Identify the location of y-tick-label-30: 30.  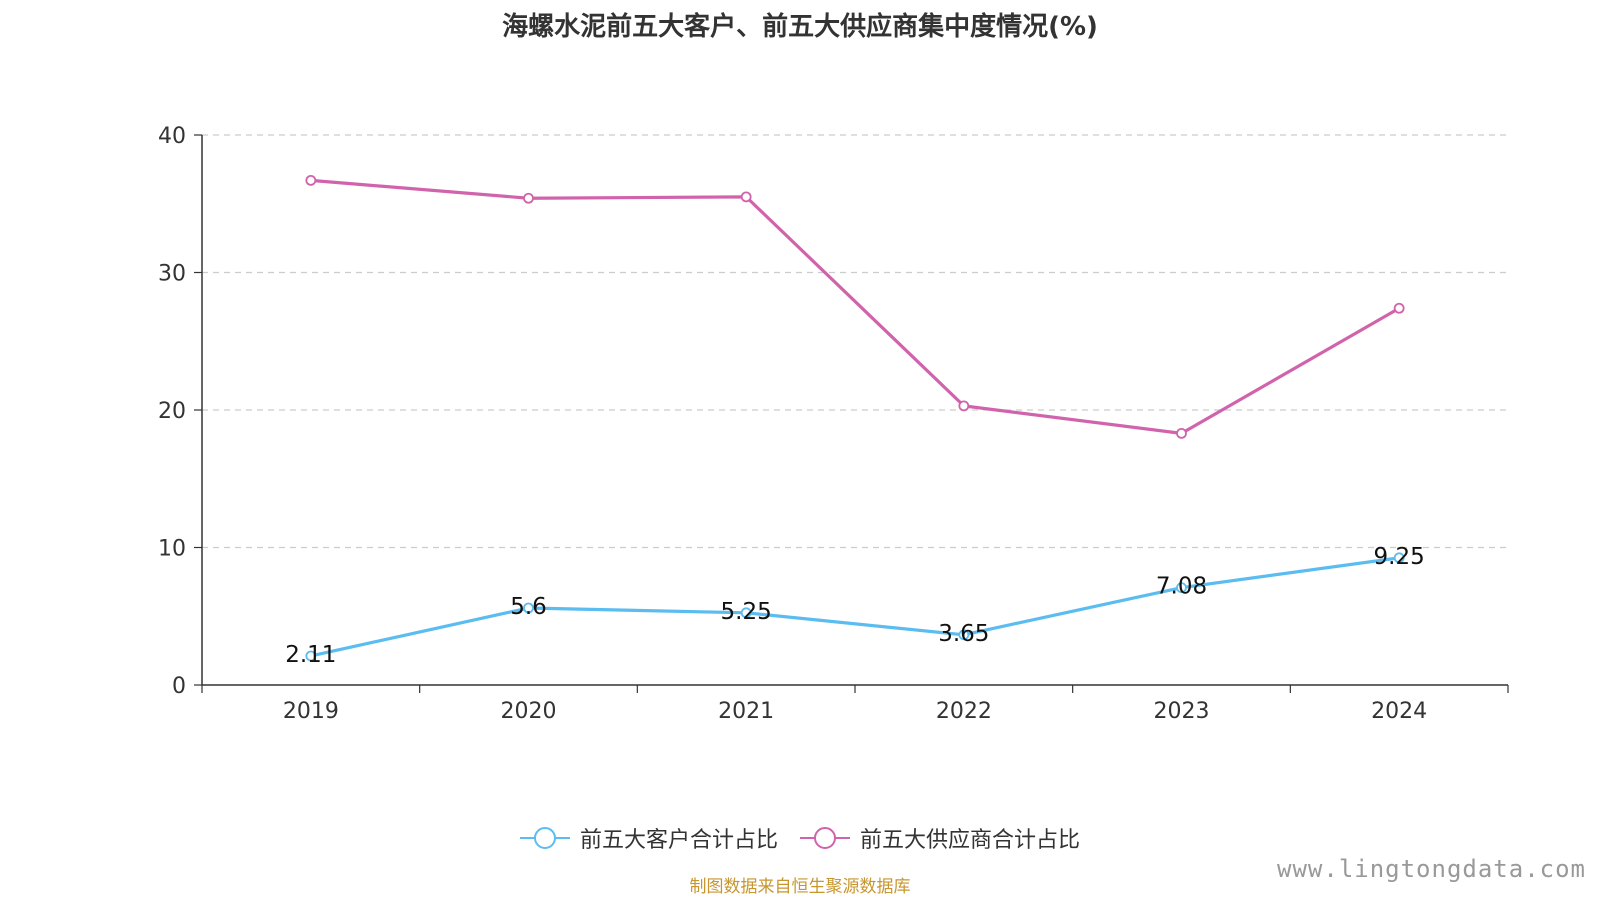
(172, 274).